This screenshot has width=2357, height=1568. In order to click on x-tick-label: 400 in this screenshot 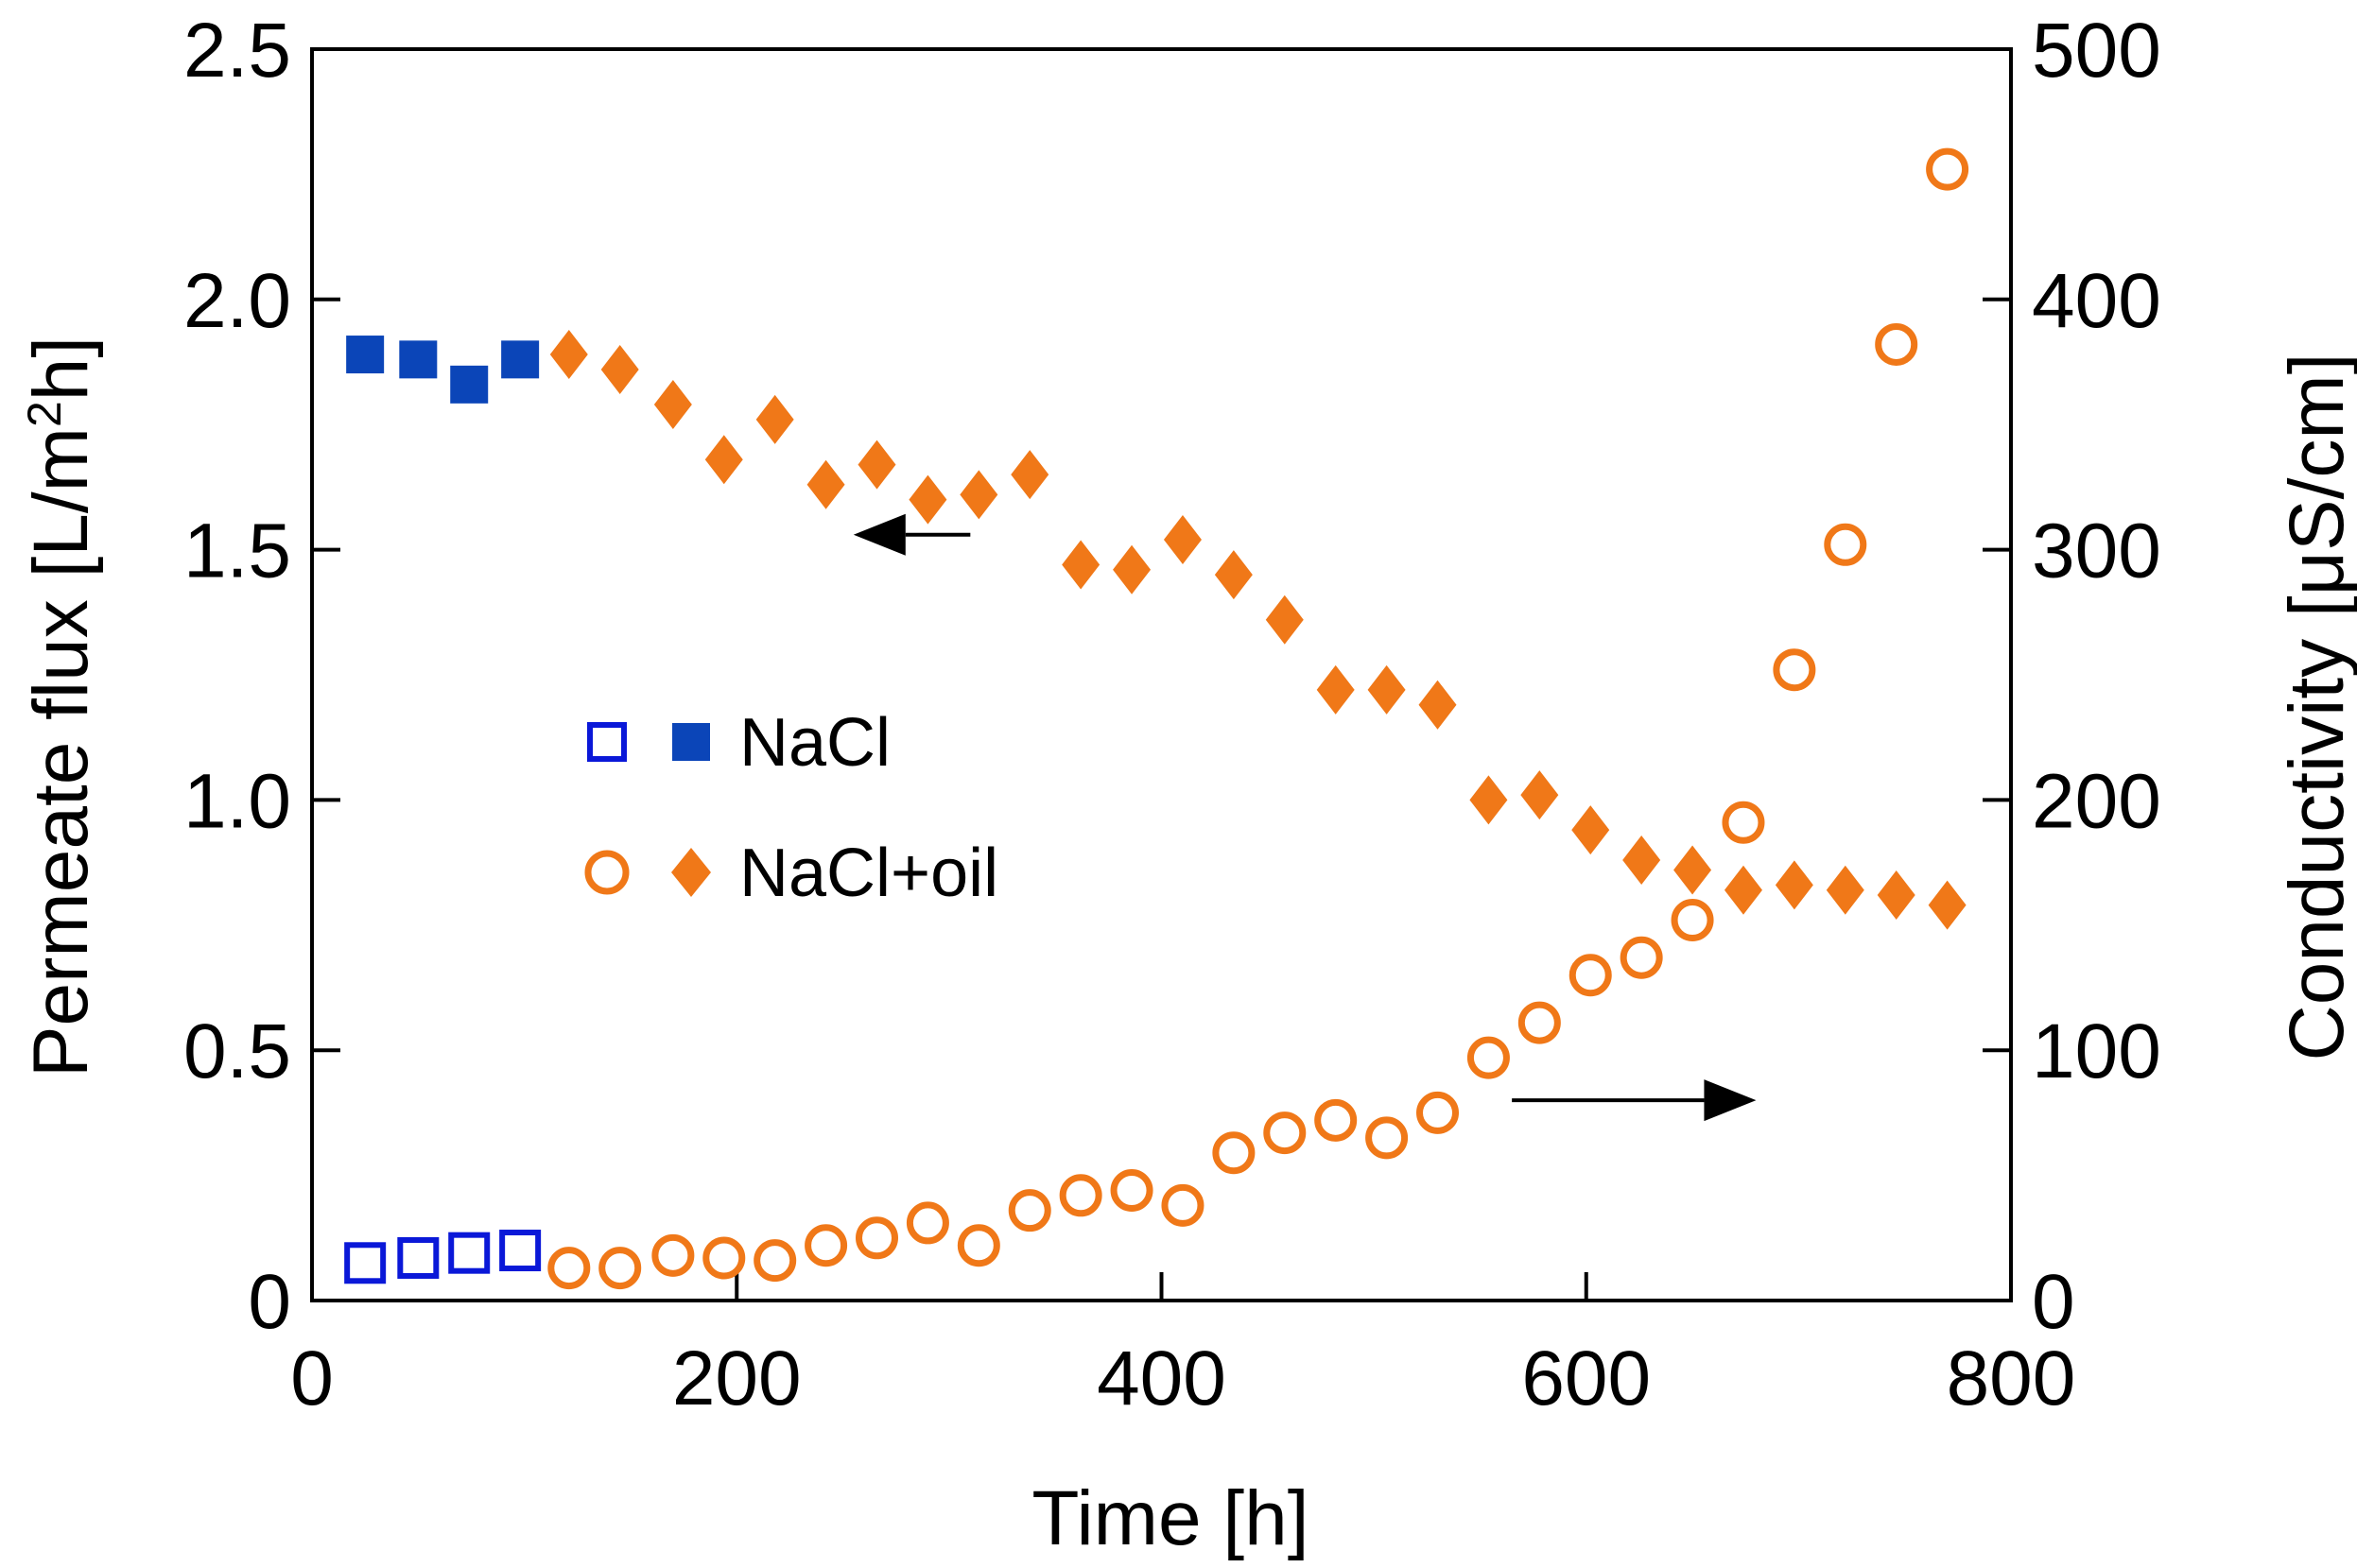, I will do `click(1161, 1378)`.